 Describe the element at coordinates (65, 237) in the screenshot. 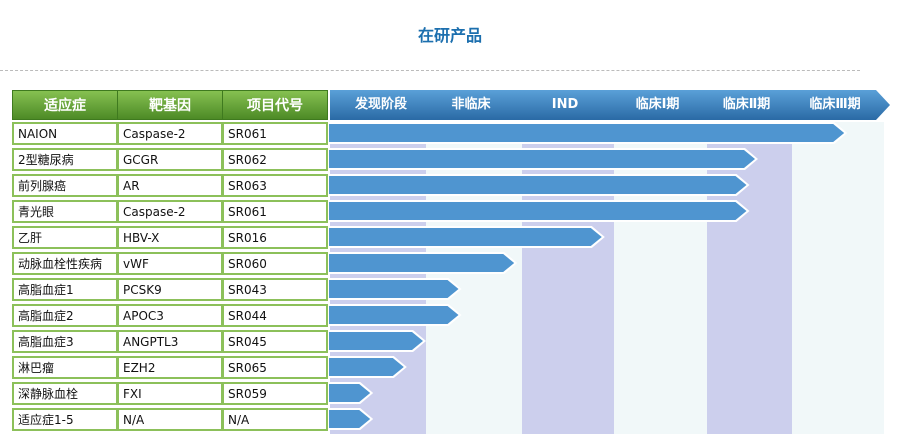

I see `cell-indication: 乙肝` at that location.